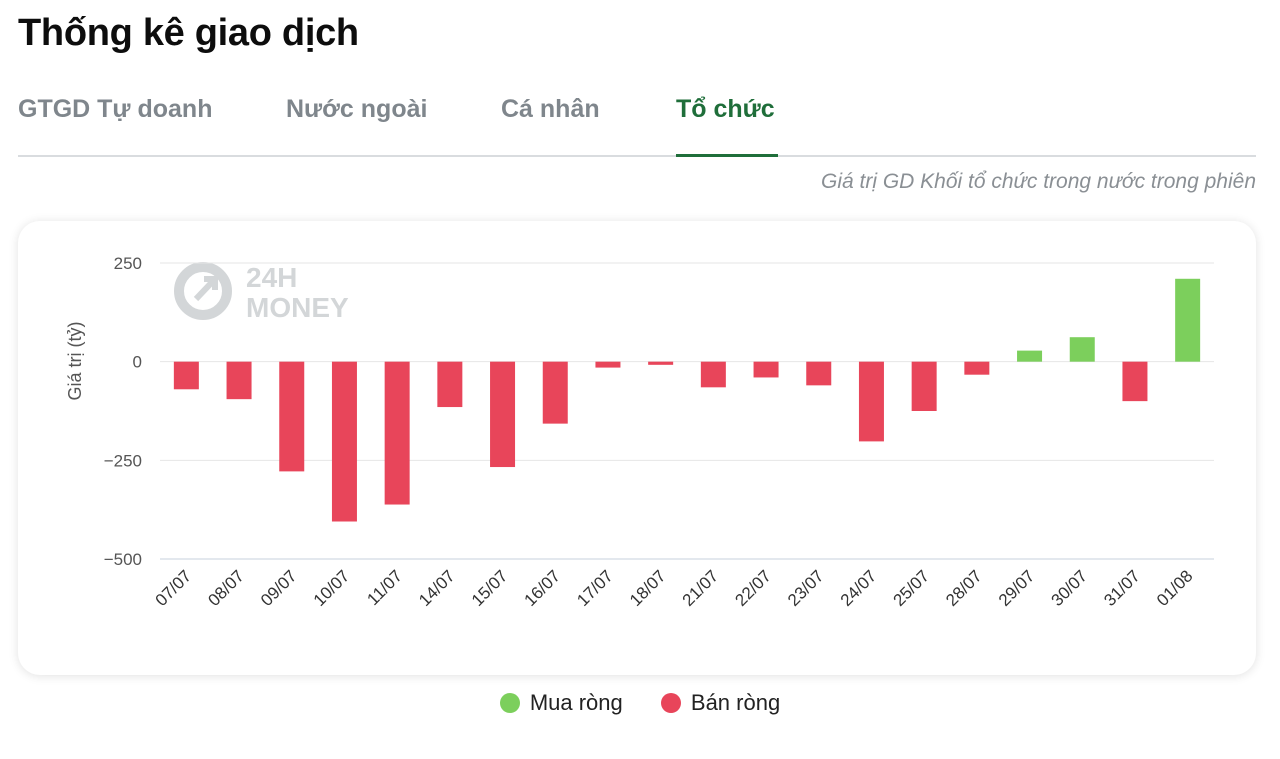  I want to click on x-tick-label: 18/07, so click(648, 588).